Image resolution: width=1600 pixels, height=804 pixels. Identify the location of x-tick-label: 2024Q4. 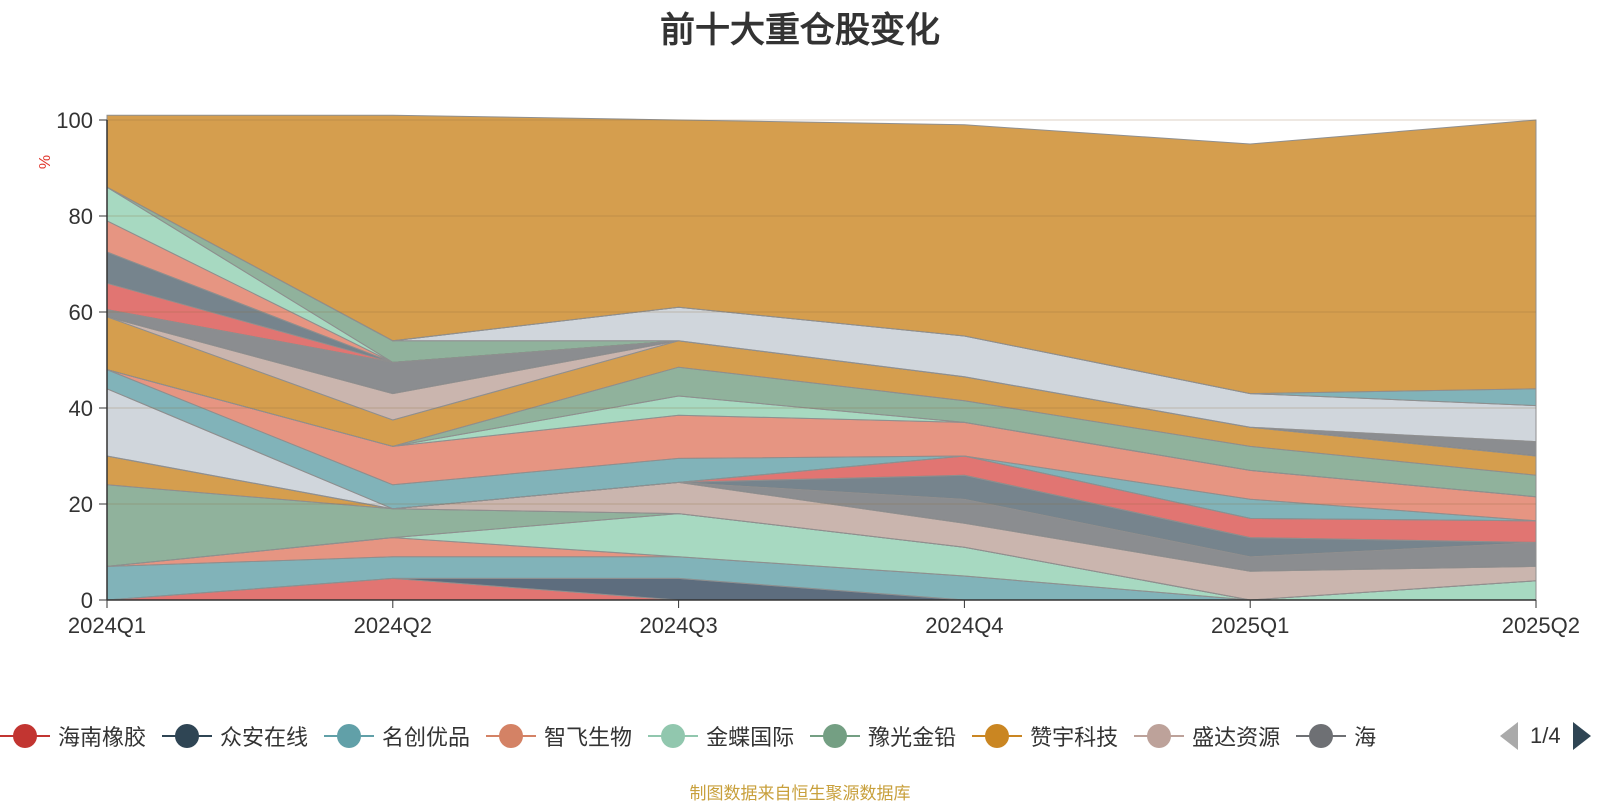
(964, 625).